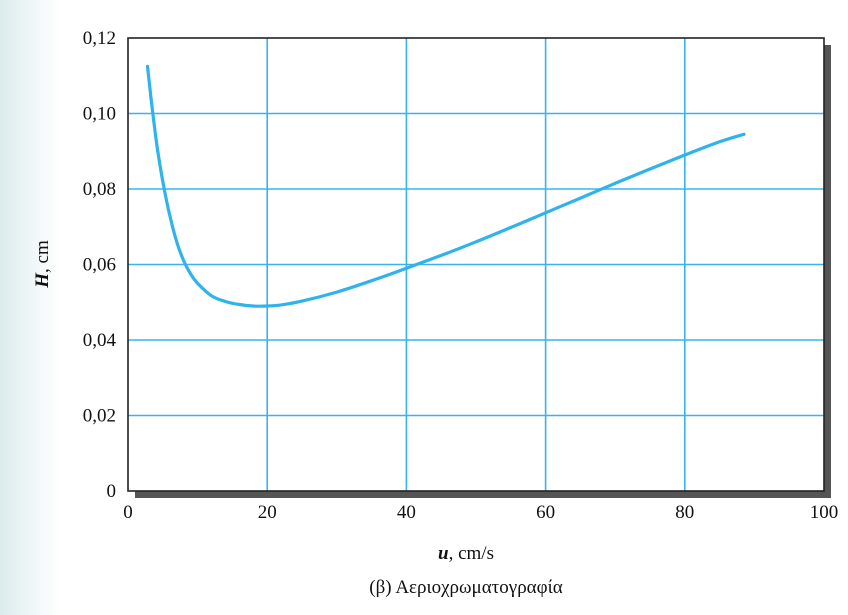 The image size is (848, 615). I want to click on y-tick-label: 0, so click(112, 491).